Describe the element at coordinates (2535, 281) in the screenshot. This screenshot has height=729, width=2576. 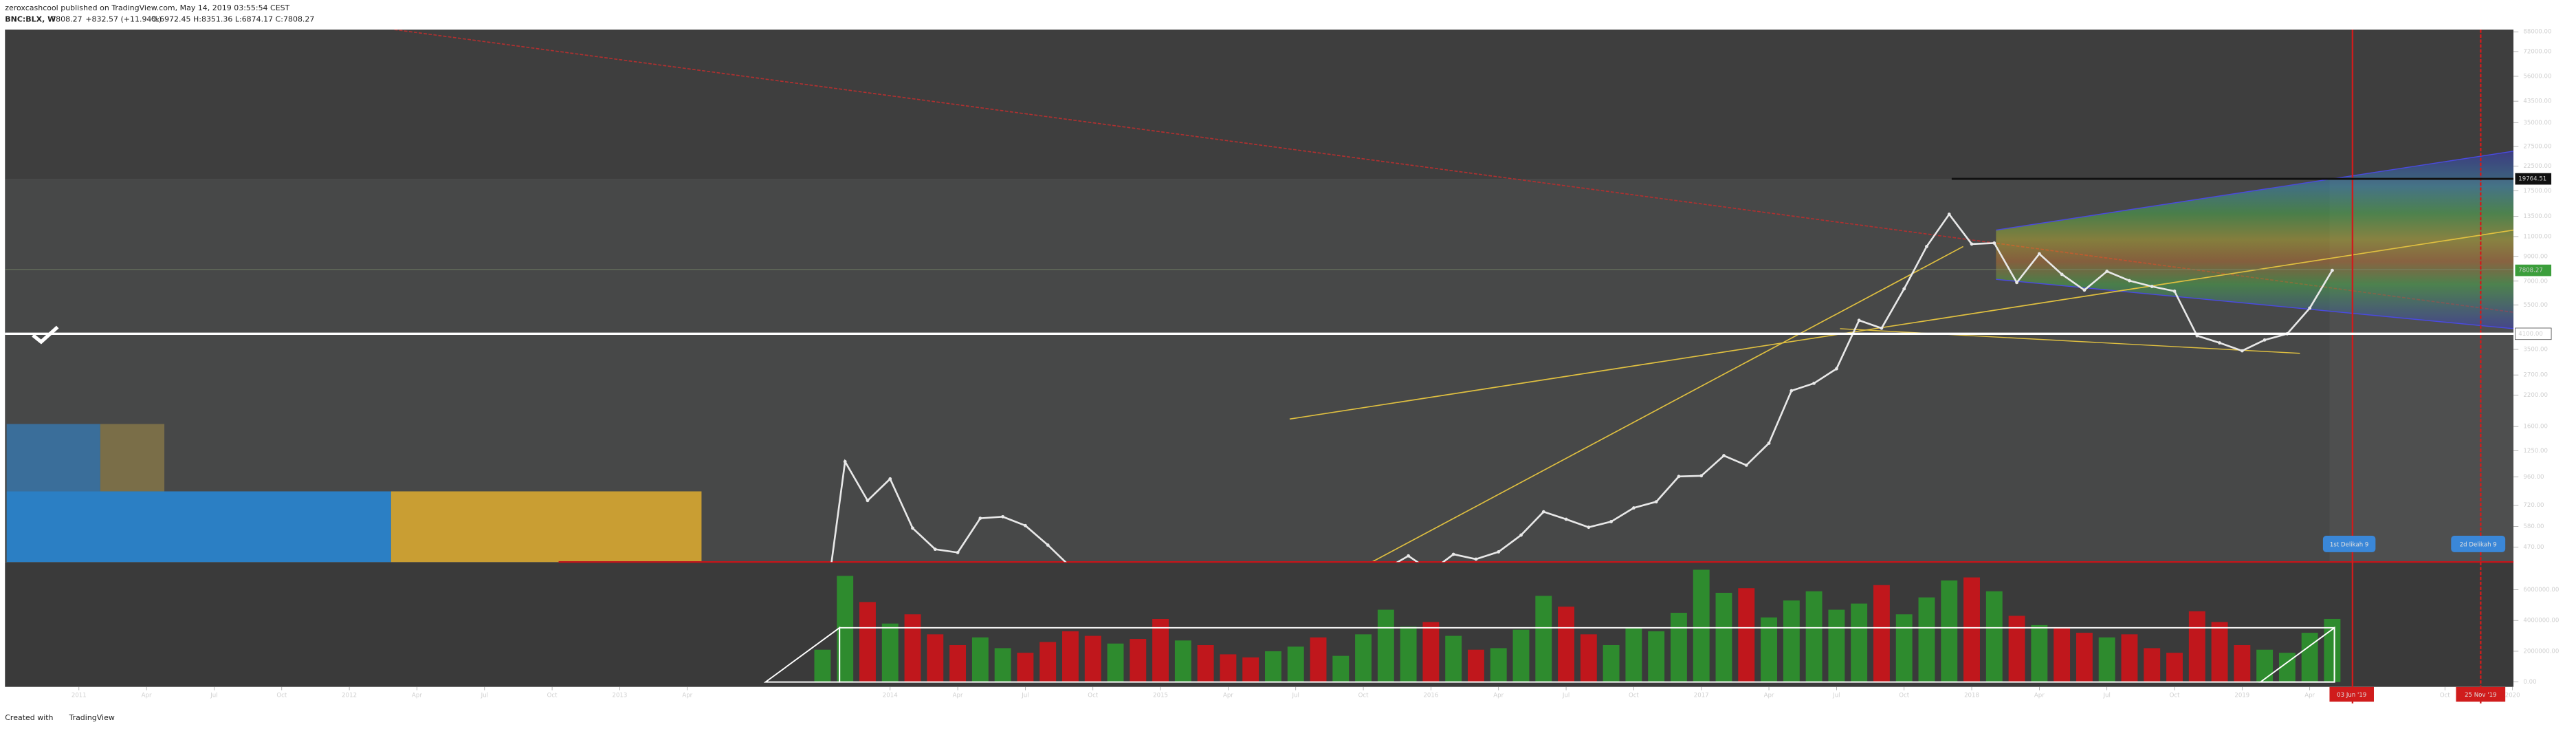
I see `y-tick-label: 7000.00` at that location.